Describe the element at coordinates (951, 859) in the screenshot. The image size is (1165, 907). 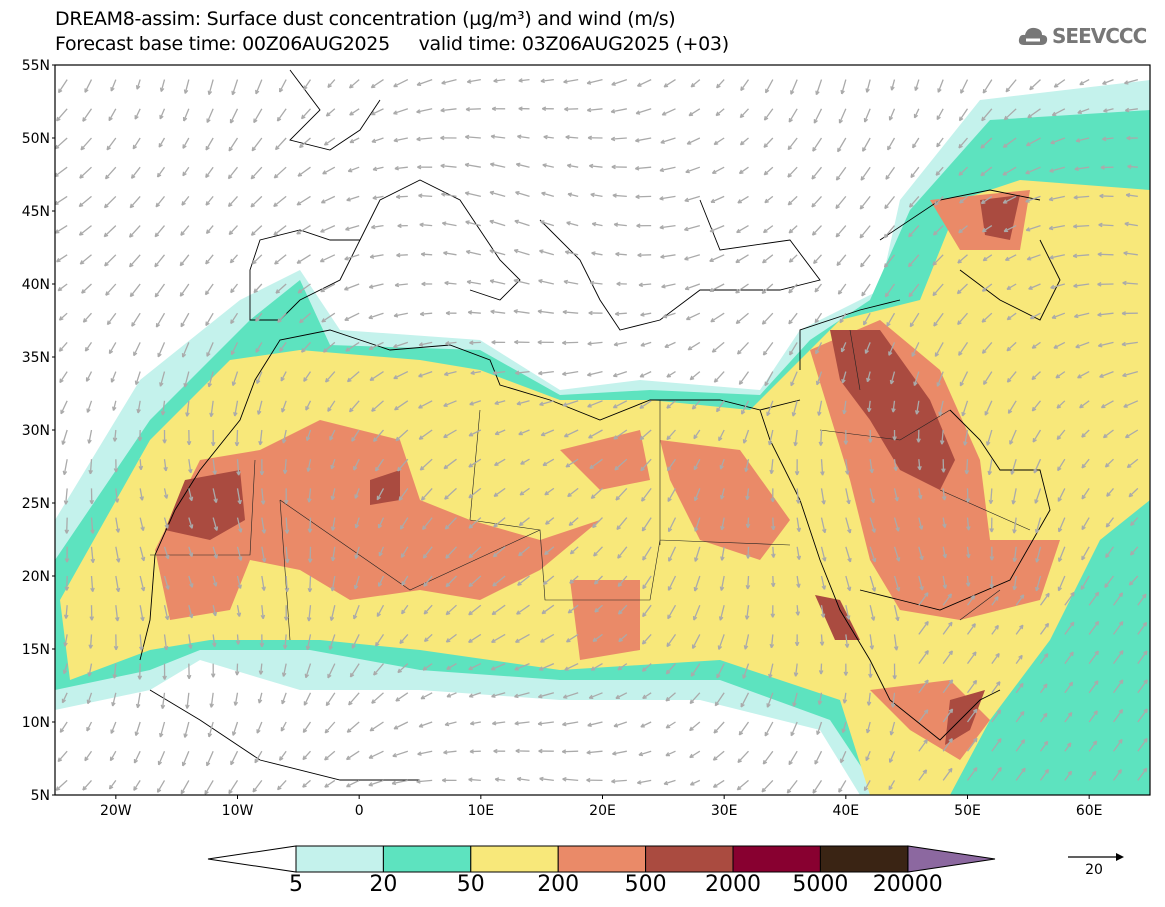
I see `colorbar-over-triangle` at that location.